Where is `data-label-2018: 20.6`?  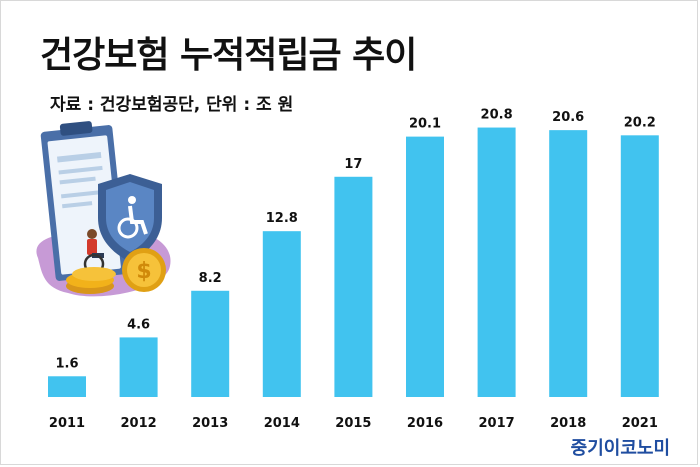
data-label-2018: 20.6 is located at coordinates (568, 117).